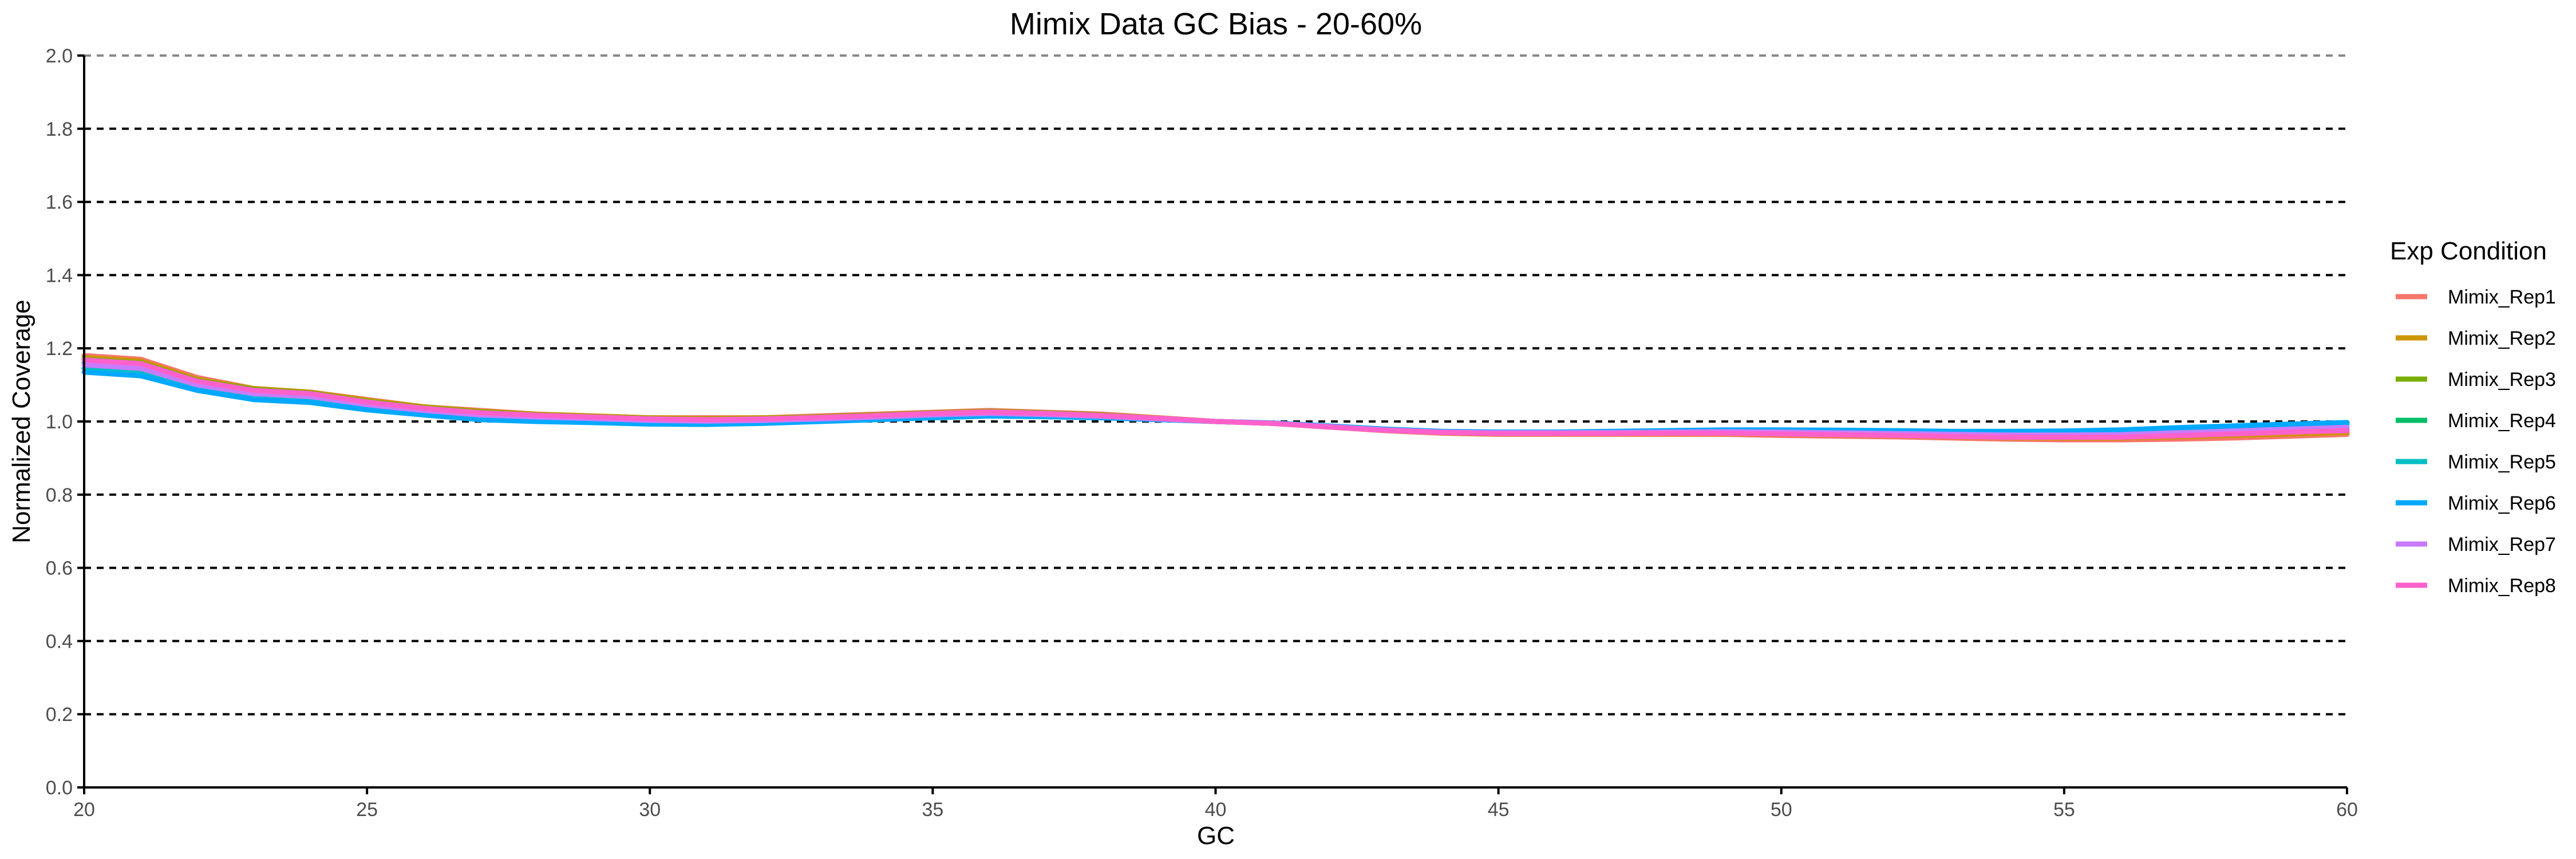 The height and width of the screenshot is (859, 2576). What do you see at coordinates (650, 810) in the screenshot?
I see `x-tick-label: 30` at bounding box center [650, 810].